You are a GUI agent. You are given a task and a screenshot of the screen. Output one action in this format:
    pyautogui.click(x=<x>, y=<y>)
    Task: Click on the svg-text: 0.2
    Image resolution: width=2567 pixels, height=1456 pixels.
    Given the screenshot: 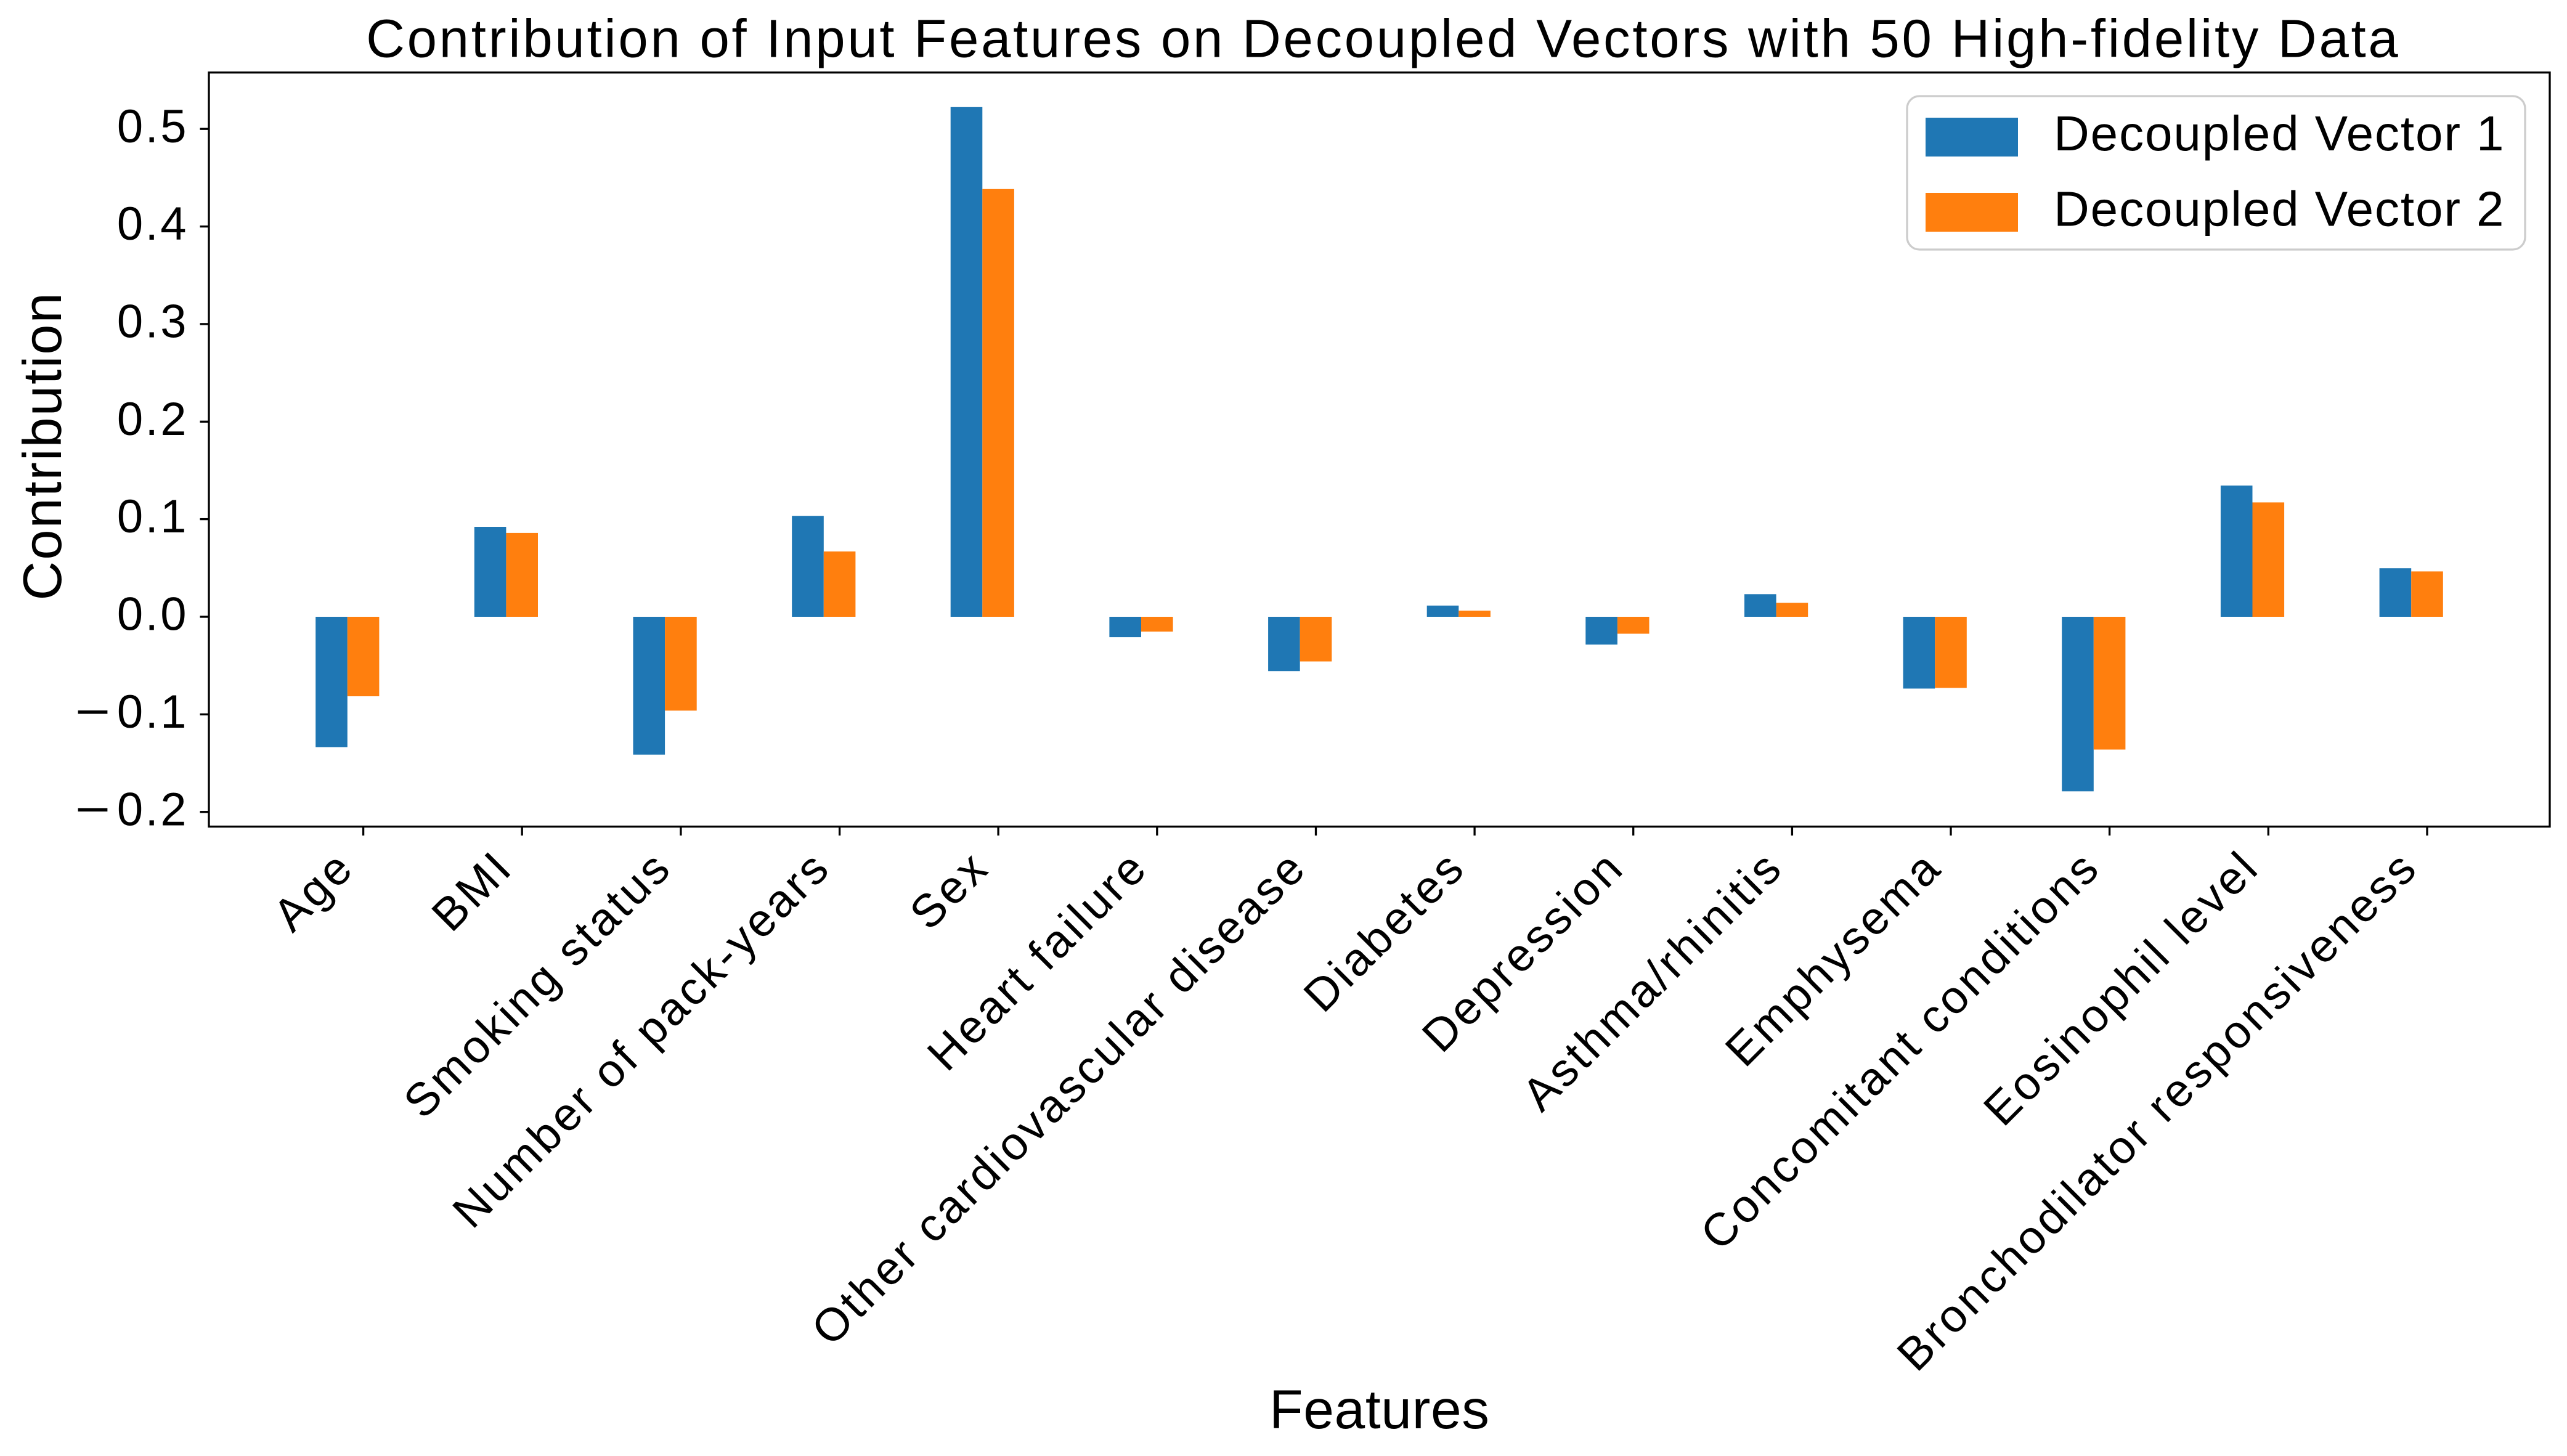 What is the action you would take?
    pyautogui.click(x=153, y=419)
    